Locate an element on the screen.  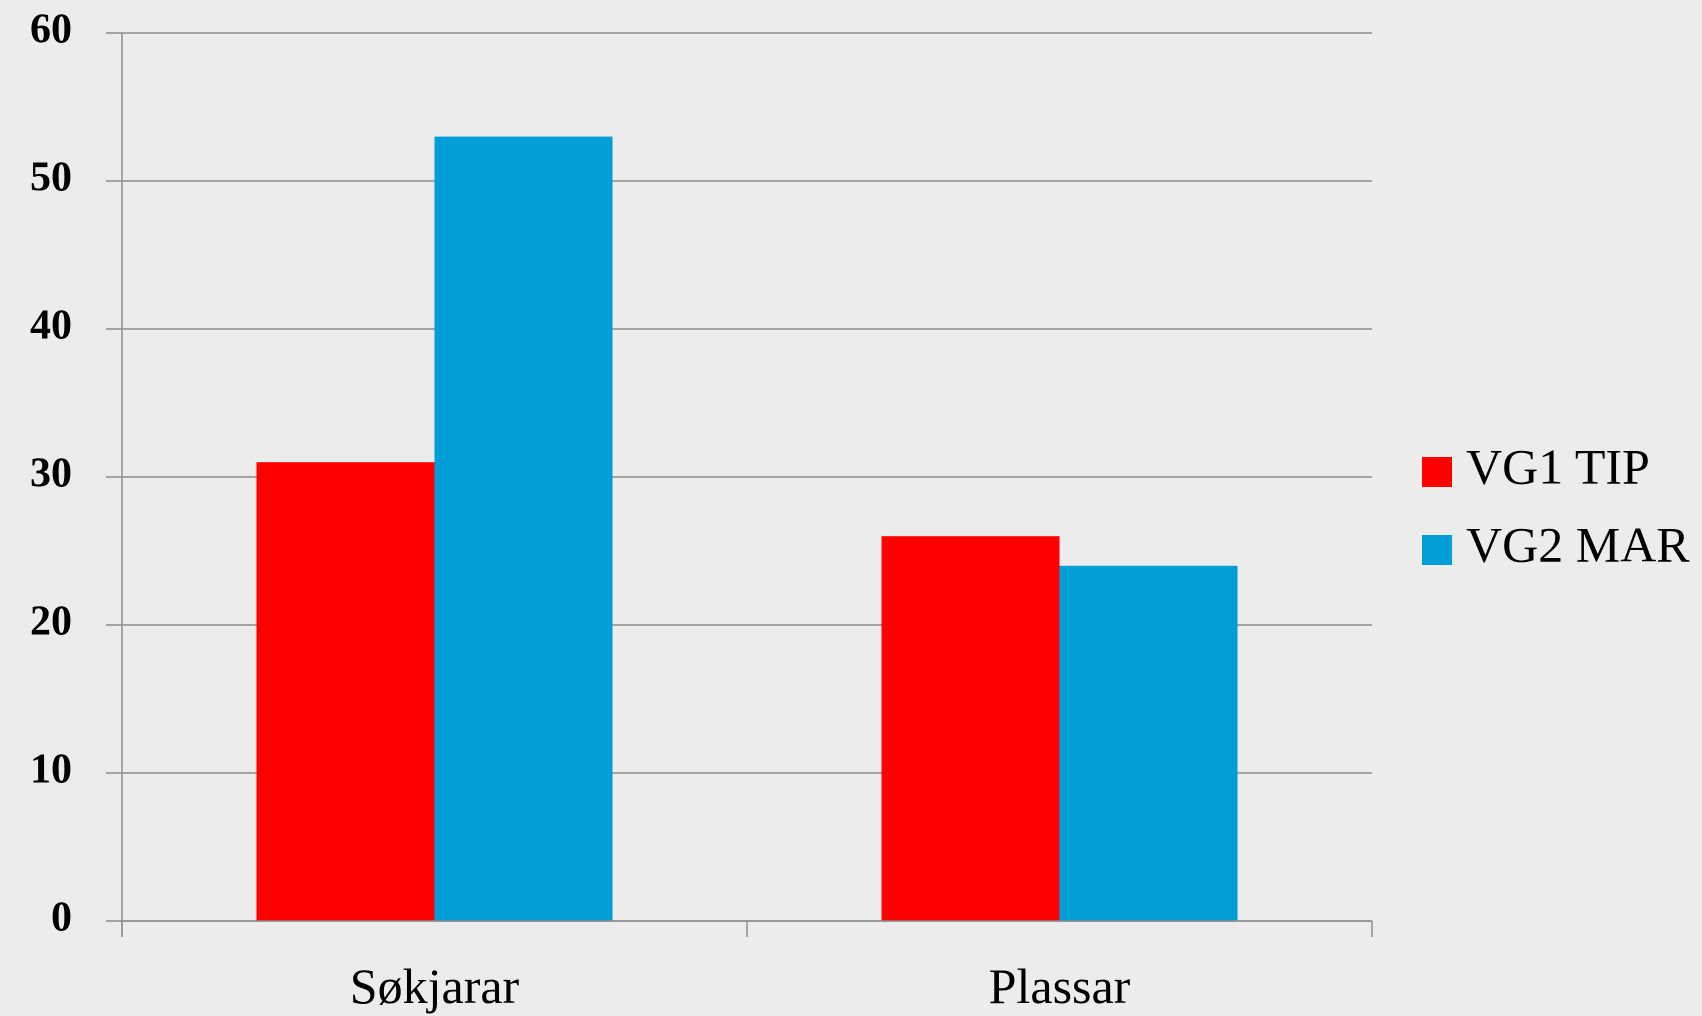
y-tick-label: 0 is located at coordinates (61, 918).